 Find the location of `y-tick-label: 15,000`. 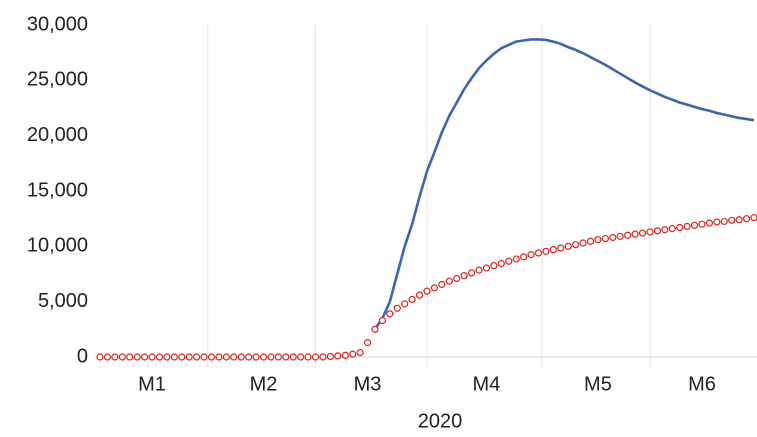

y-tick-label: 15,000 is located at coordinates (57, 190).